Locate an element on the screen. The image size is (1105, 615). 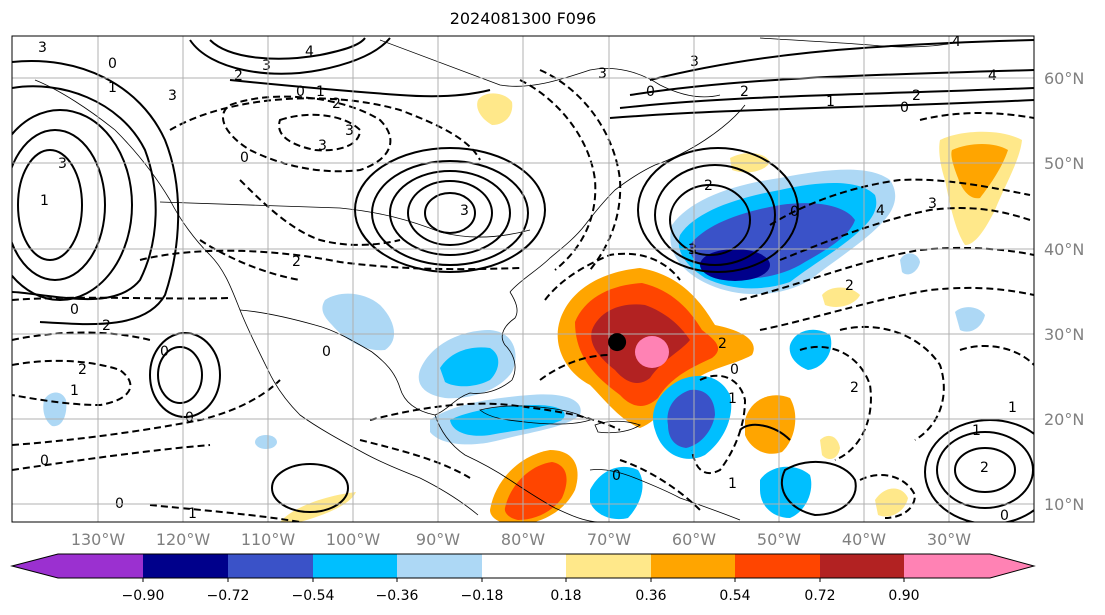
colorbar-tick-label: 0.90 is located at coordinates (903, 596).